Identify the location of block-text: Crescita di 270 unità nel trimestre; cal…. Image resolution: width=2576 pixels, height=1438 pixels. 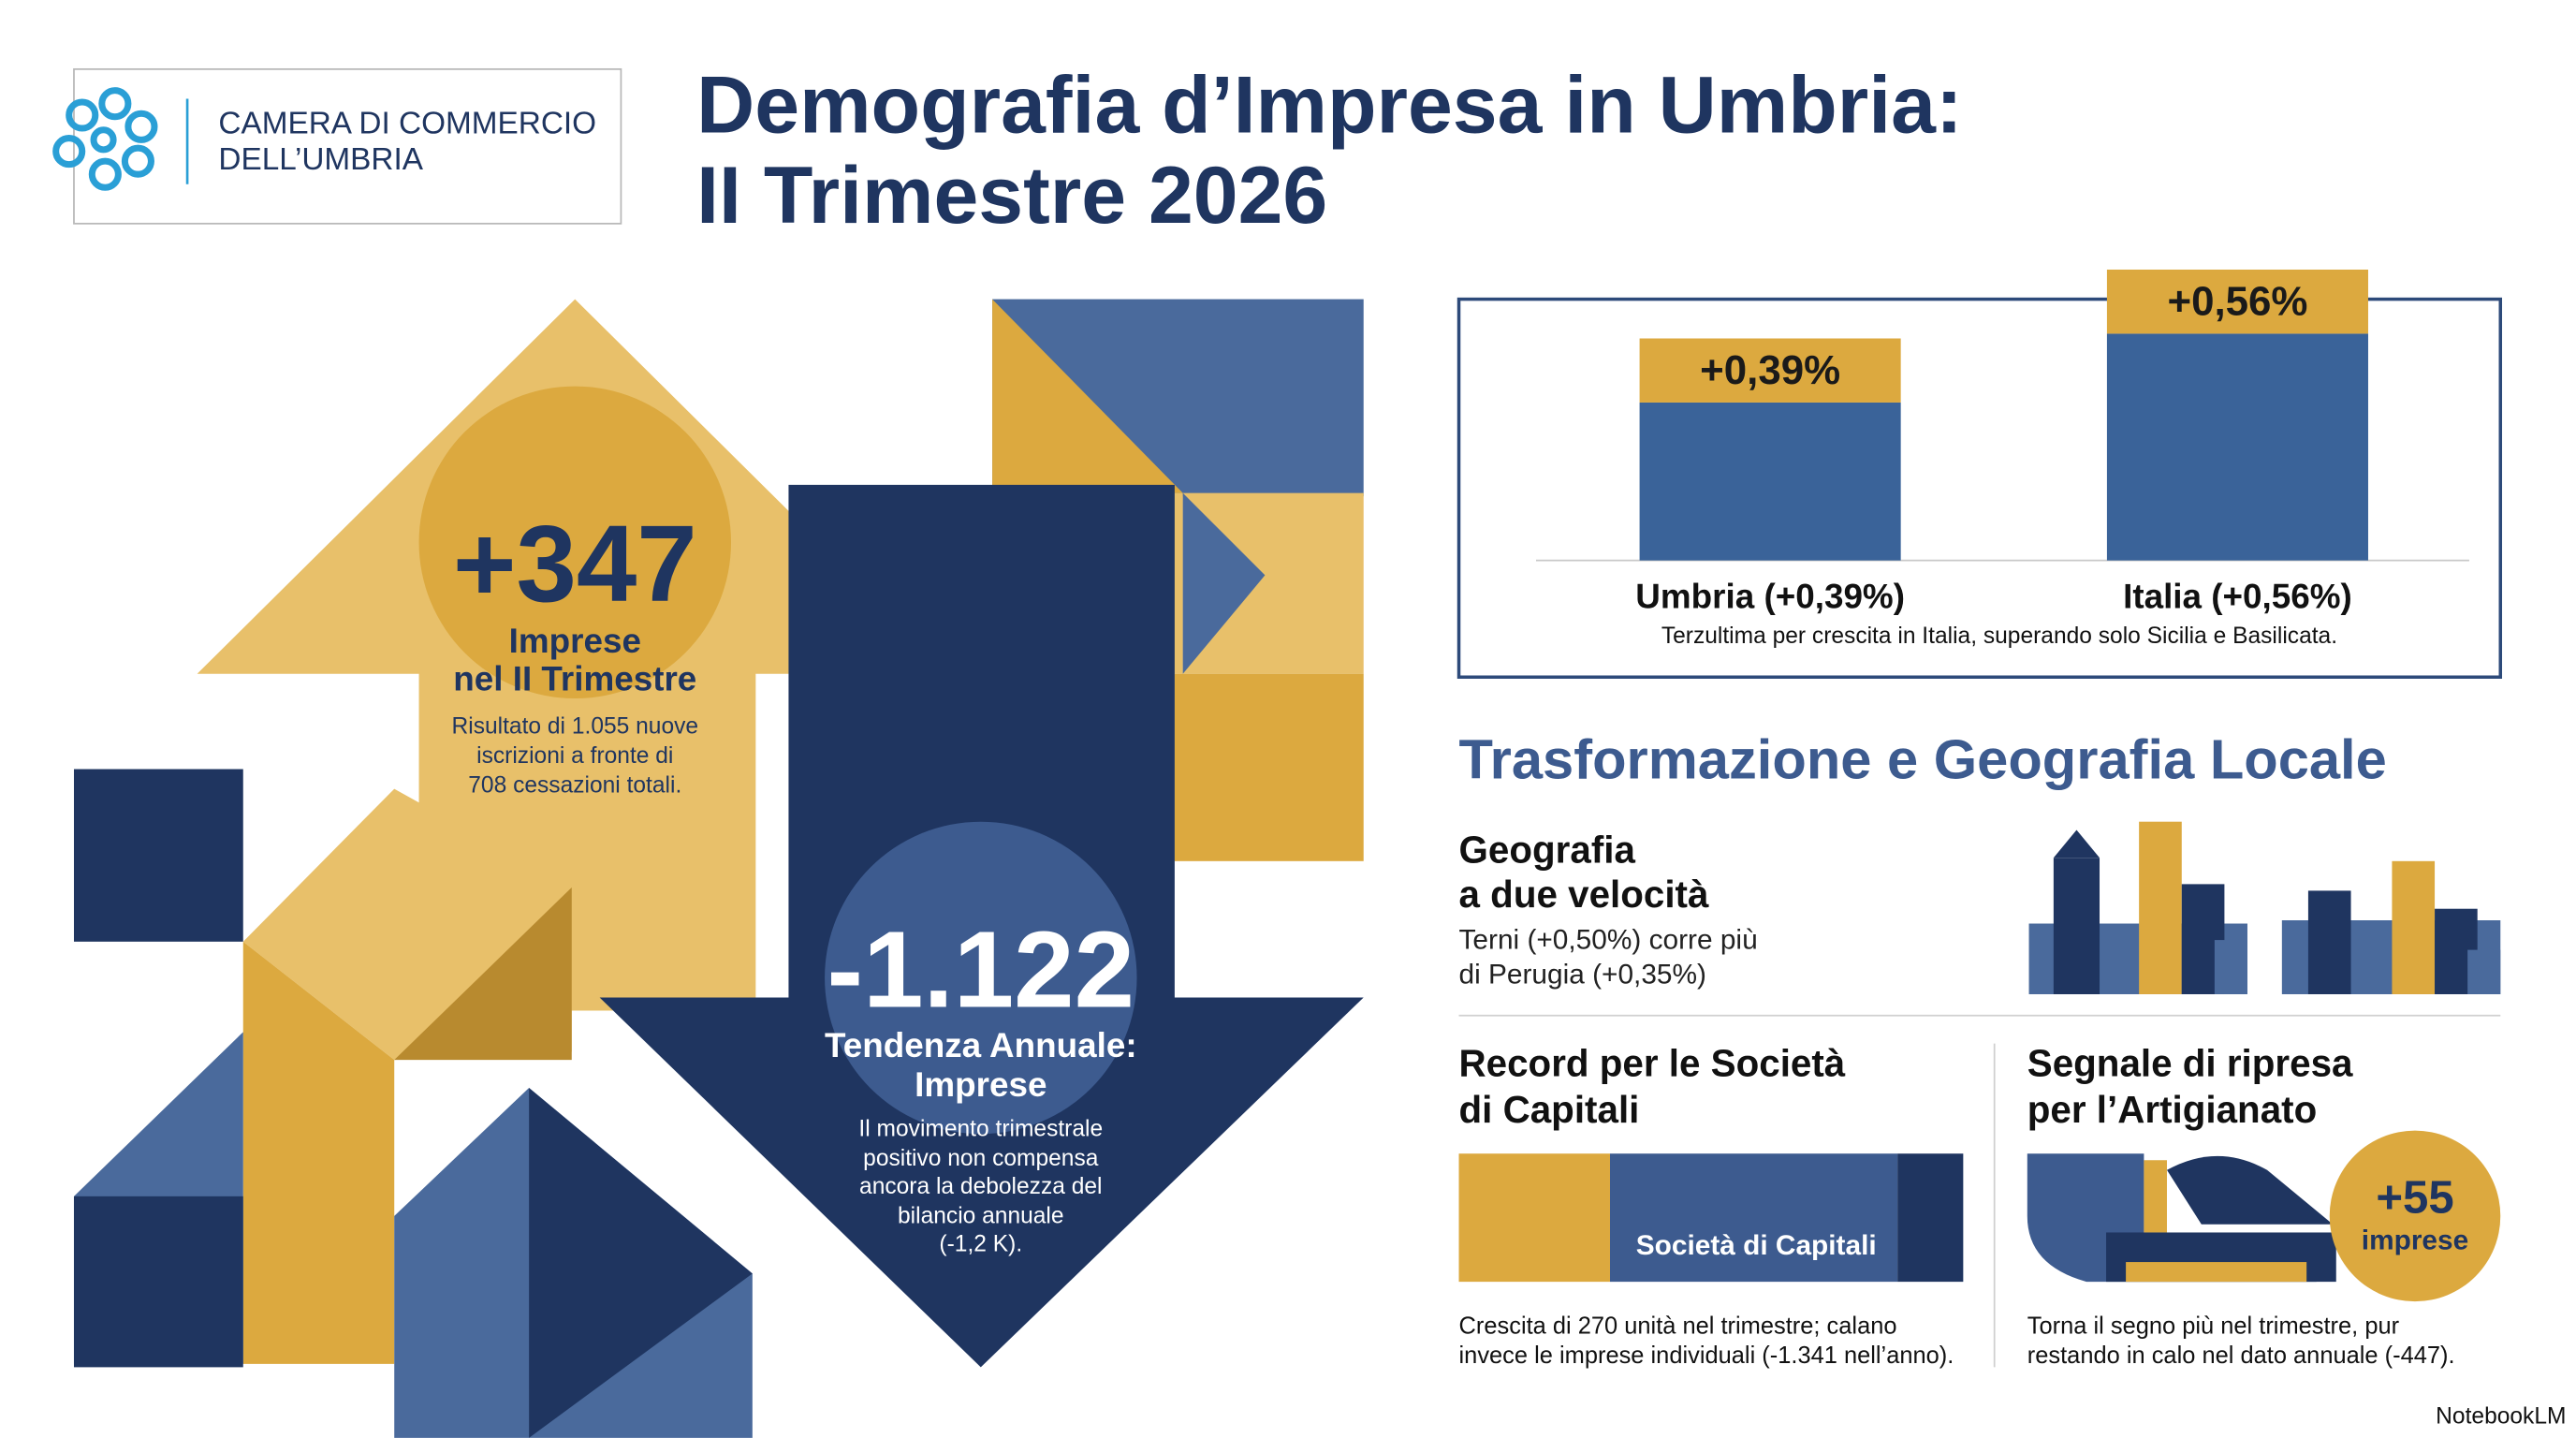
(1678, 1326).